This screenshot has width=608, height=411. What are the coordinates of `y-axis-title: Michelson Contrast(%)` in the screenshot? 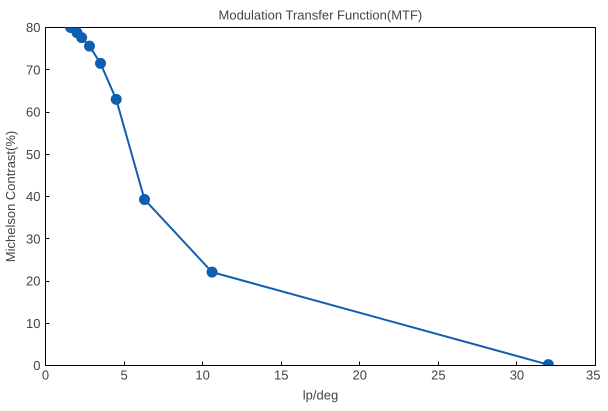 It's located at (10, 196).